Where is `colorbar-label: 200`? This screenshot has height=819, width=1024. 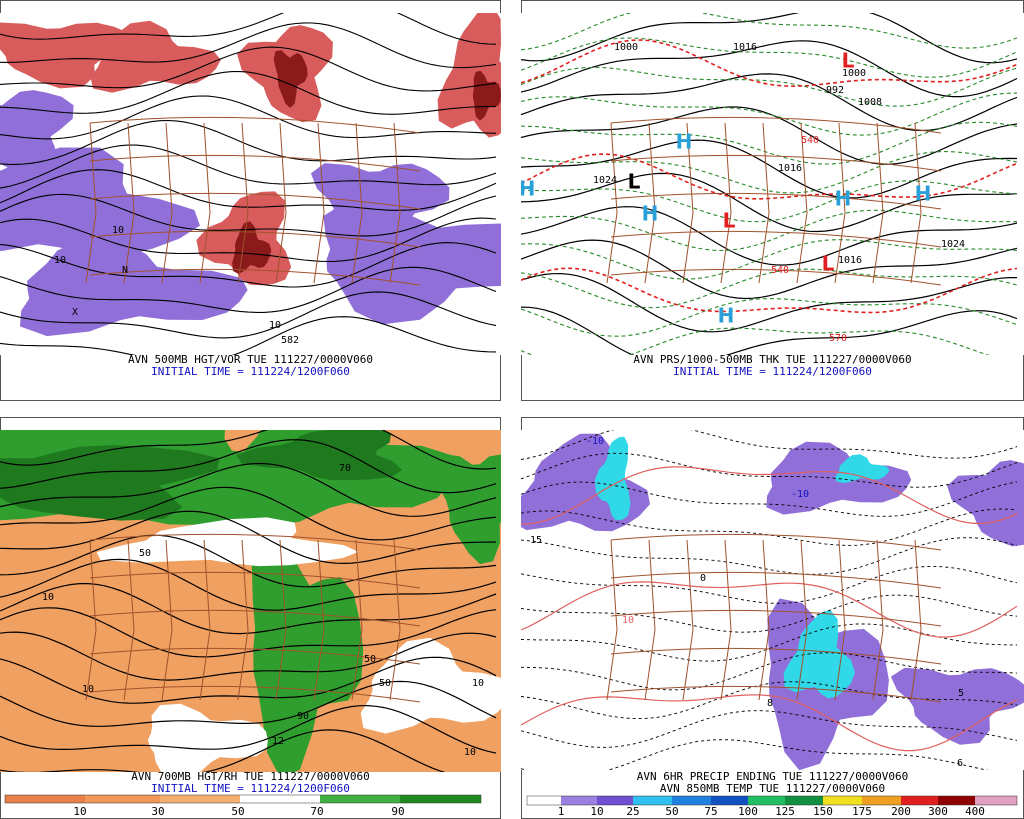 colorbar-label: 200 is located at coordinates (901, 811).